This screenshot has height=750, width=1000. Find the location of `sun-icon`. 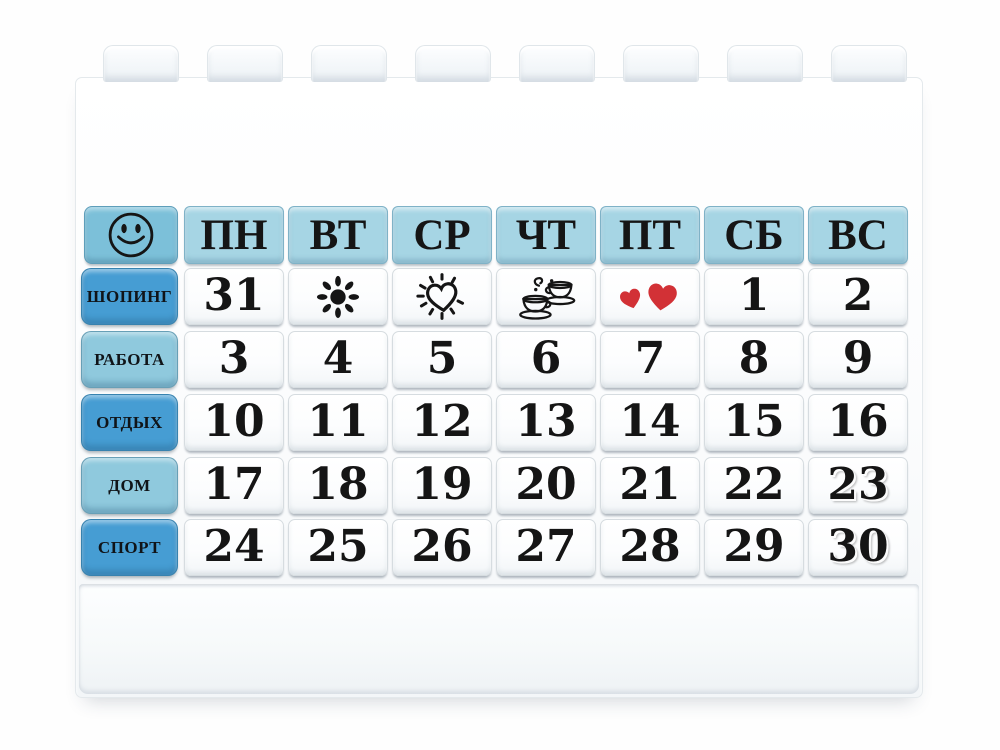

sun-icon is located at coordinates (338, 297).